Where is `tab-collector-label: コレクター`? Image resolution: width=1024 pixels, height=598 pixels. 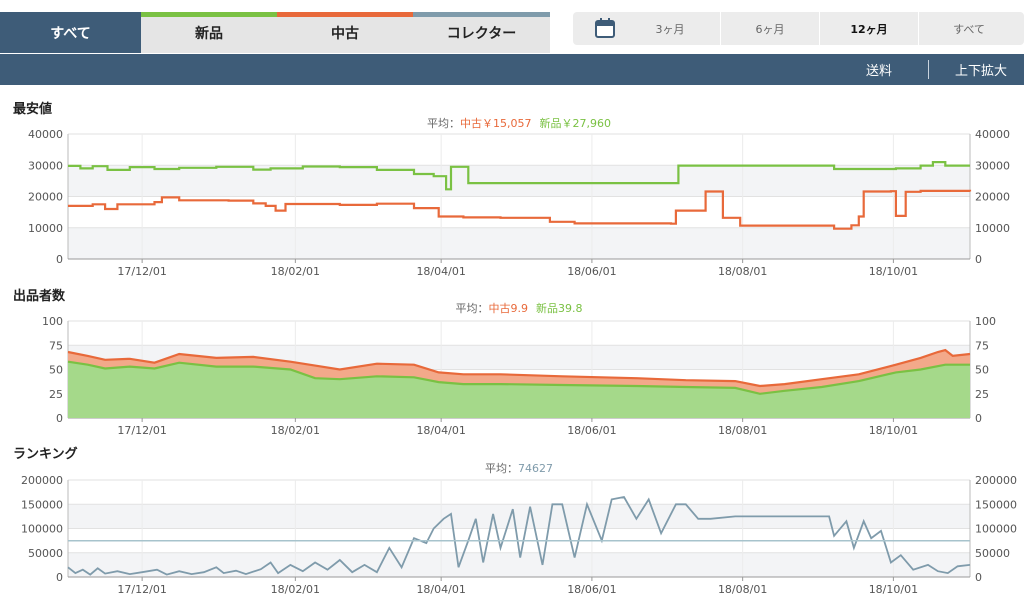 tab-collector-label: コレクター is located at coordinates (481, 33).